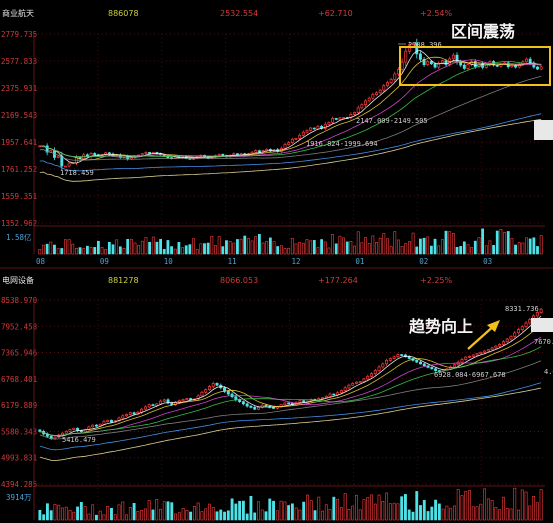  What do you see at coordinates (227, 280) in the screenshot?
I see `panel-header: 电网设备 881278 8066.053 +177.264 +2.25%` at bounding box center [227, 280].